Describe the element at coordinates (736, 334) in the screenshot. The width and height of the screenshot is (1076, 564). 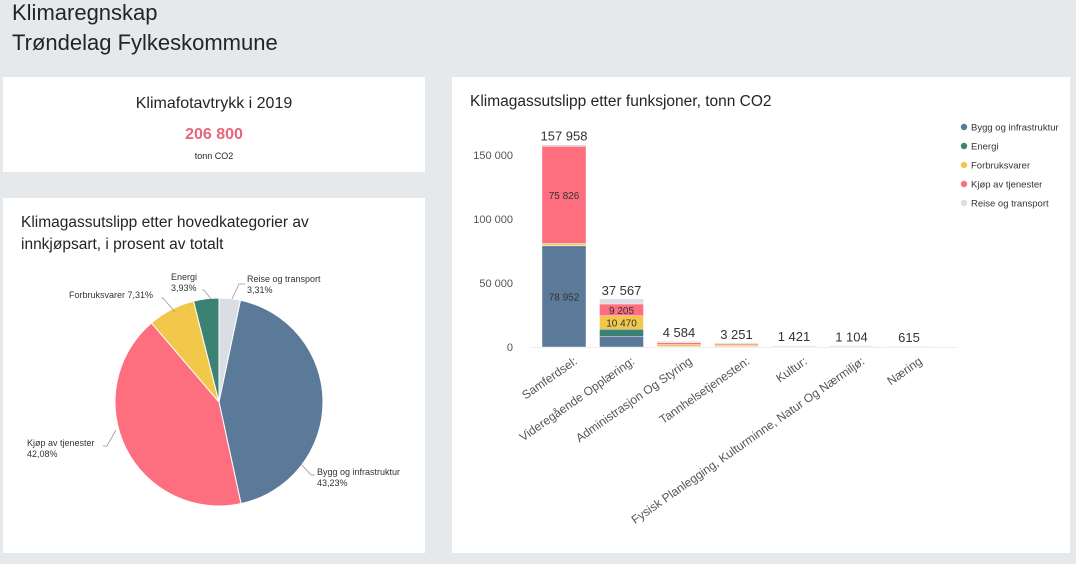
I see `bar-total-label: 3 251` at that location.